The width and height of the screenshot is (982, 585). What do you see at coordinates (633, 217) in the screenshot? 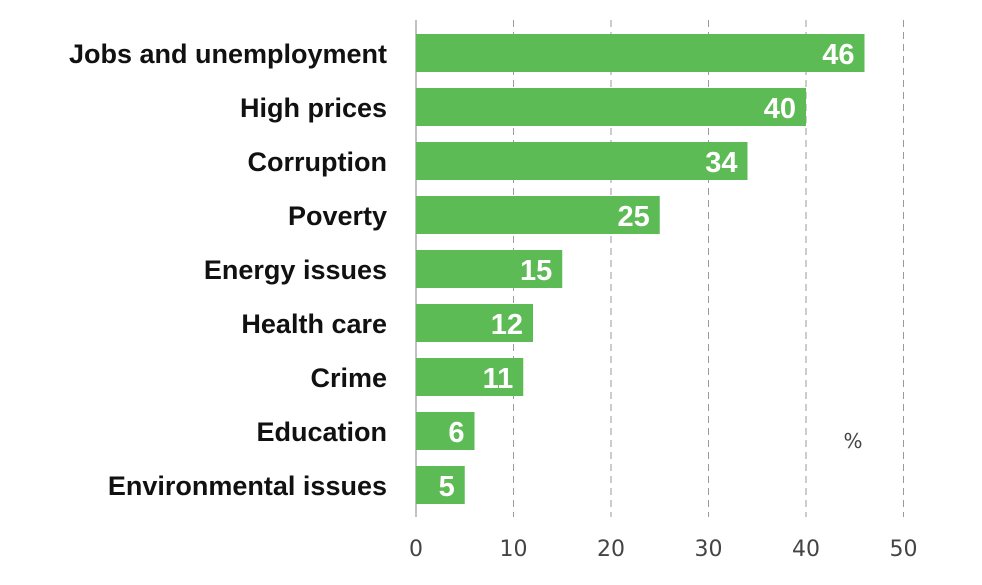
I see `value-label: 25` at bounding box center [633, 217].